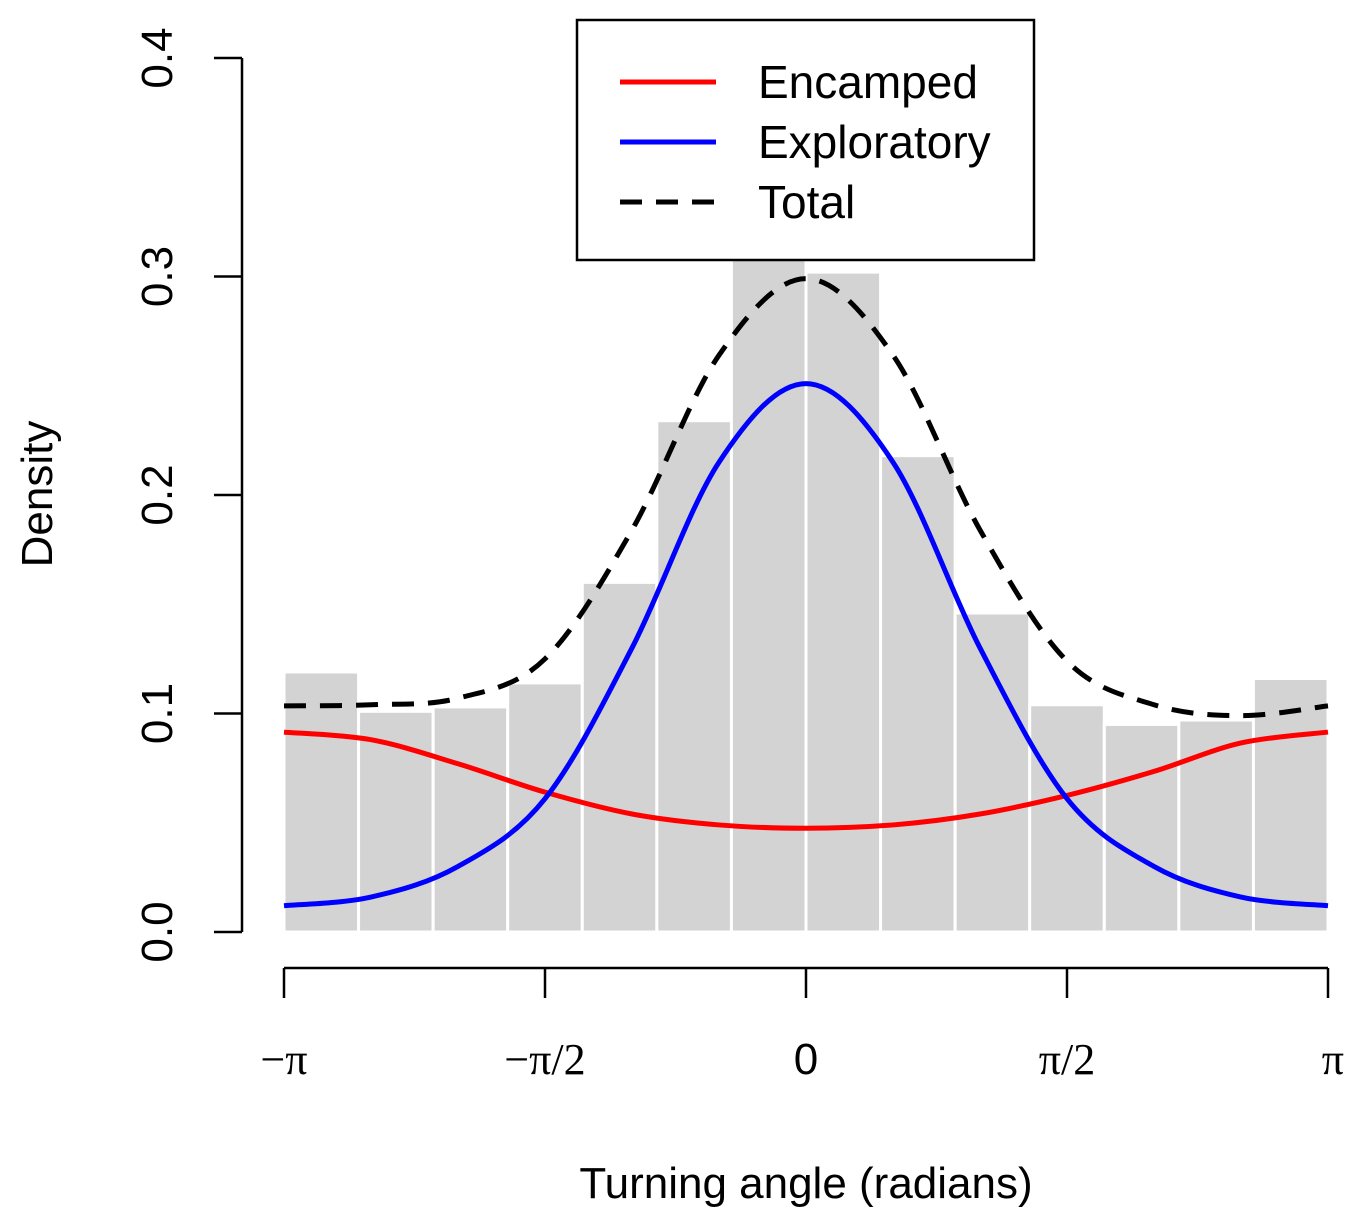 The image size is (1367, 1216). Describe the element at coordinates (157, 931) in the screenshot. I see `y-tick-label: 0.0` at that location.